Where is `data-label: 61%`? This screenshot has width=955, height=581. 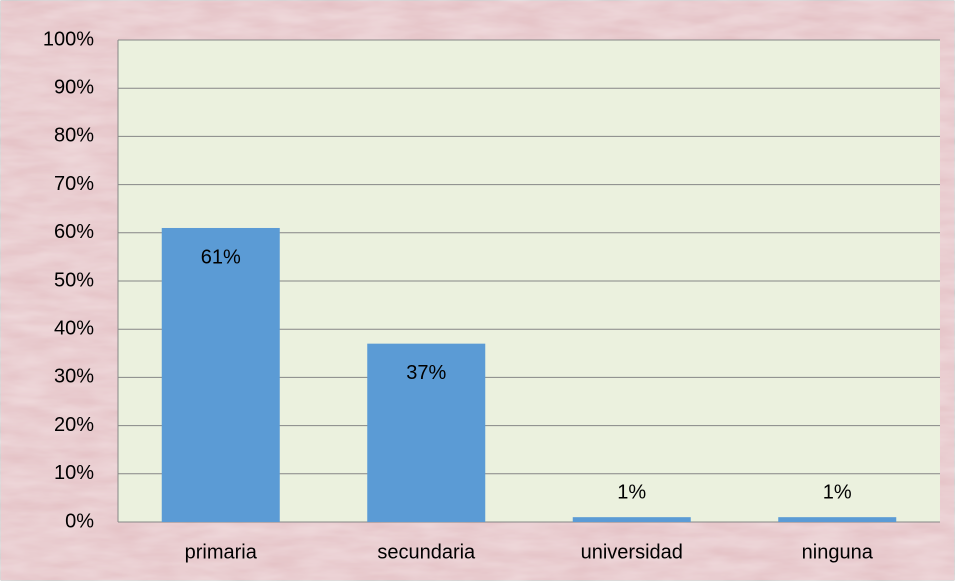
data-label: 61% is located at coordinates (221, 257).